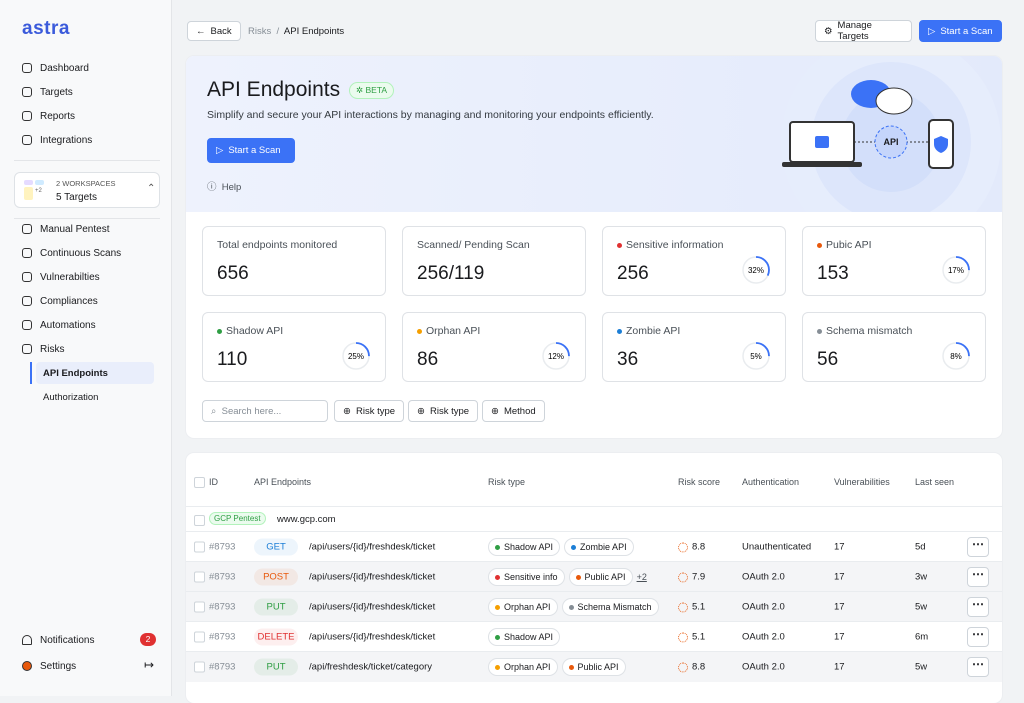 Image resolution: width=1024 pixels, height=703 pixels. What do you see at coordinates (941, 144) in the screenshot?
I see `shield` at bounding box center [941, 144].